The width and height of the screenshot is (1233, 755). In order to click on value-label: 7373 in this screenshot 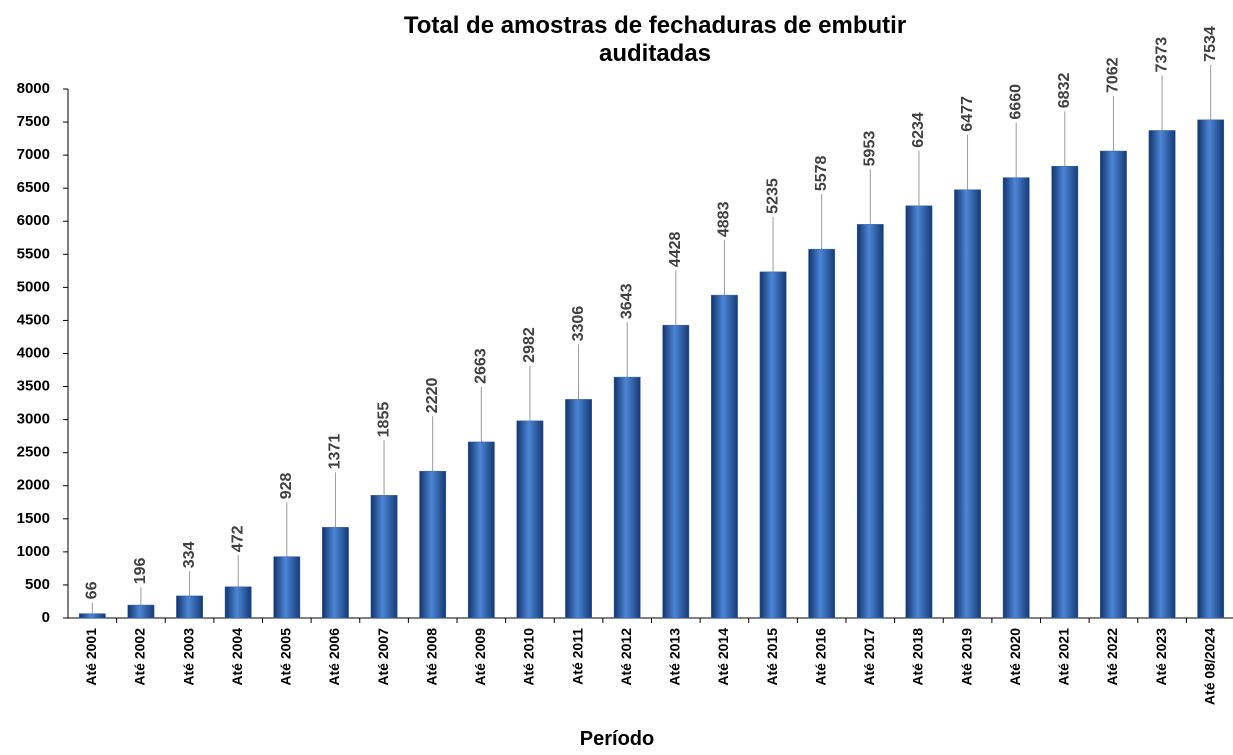, I will do `click(1161, 55)`.